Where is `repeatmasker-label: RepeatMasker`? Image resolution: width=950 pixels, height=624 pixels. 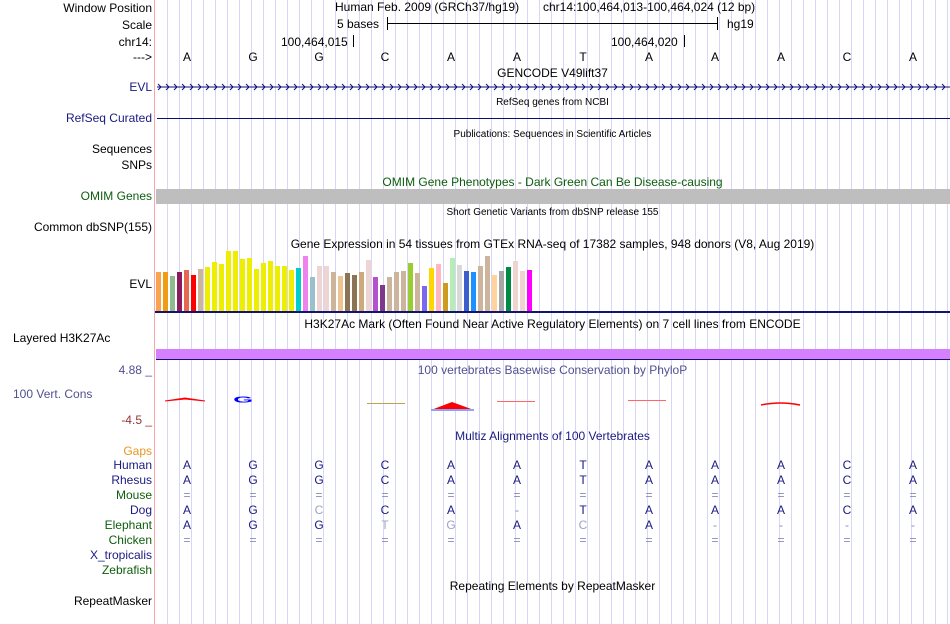 repeatmasker-label: RepeatMasker is located at coordinates (112, 601).